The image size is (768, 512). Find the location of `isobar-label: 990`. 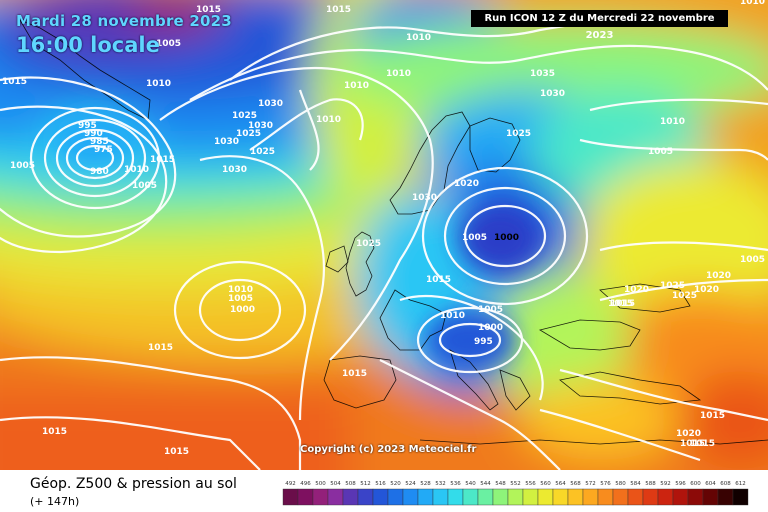

isobar-label: 990 is located at coordinates (93, 134).